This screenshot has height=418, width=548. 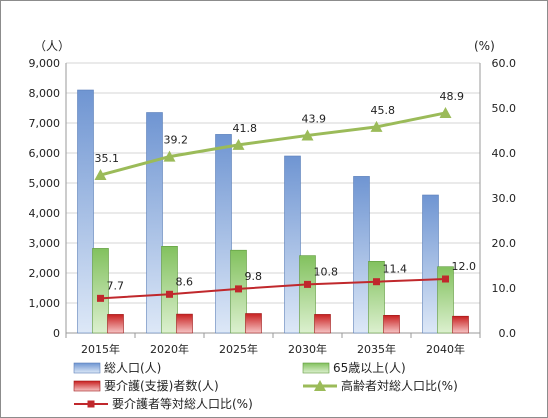 I want to click on y-left-tick-label: 7,000, so click(x=45, y=123).